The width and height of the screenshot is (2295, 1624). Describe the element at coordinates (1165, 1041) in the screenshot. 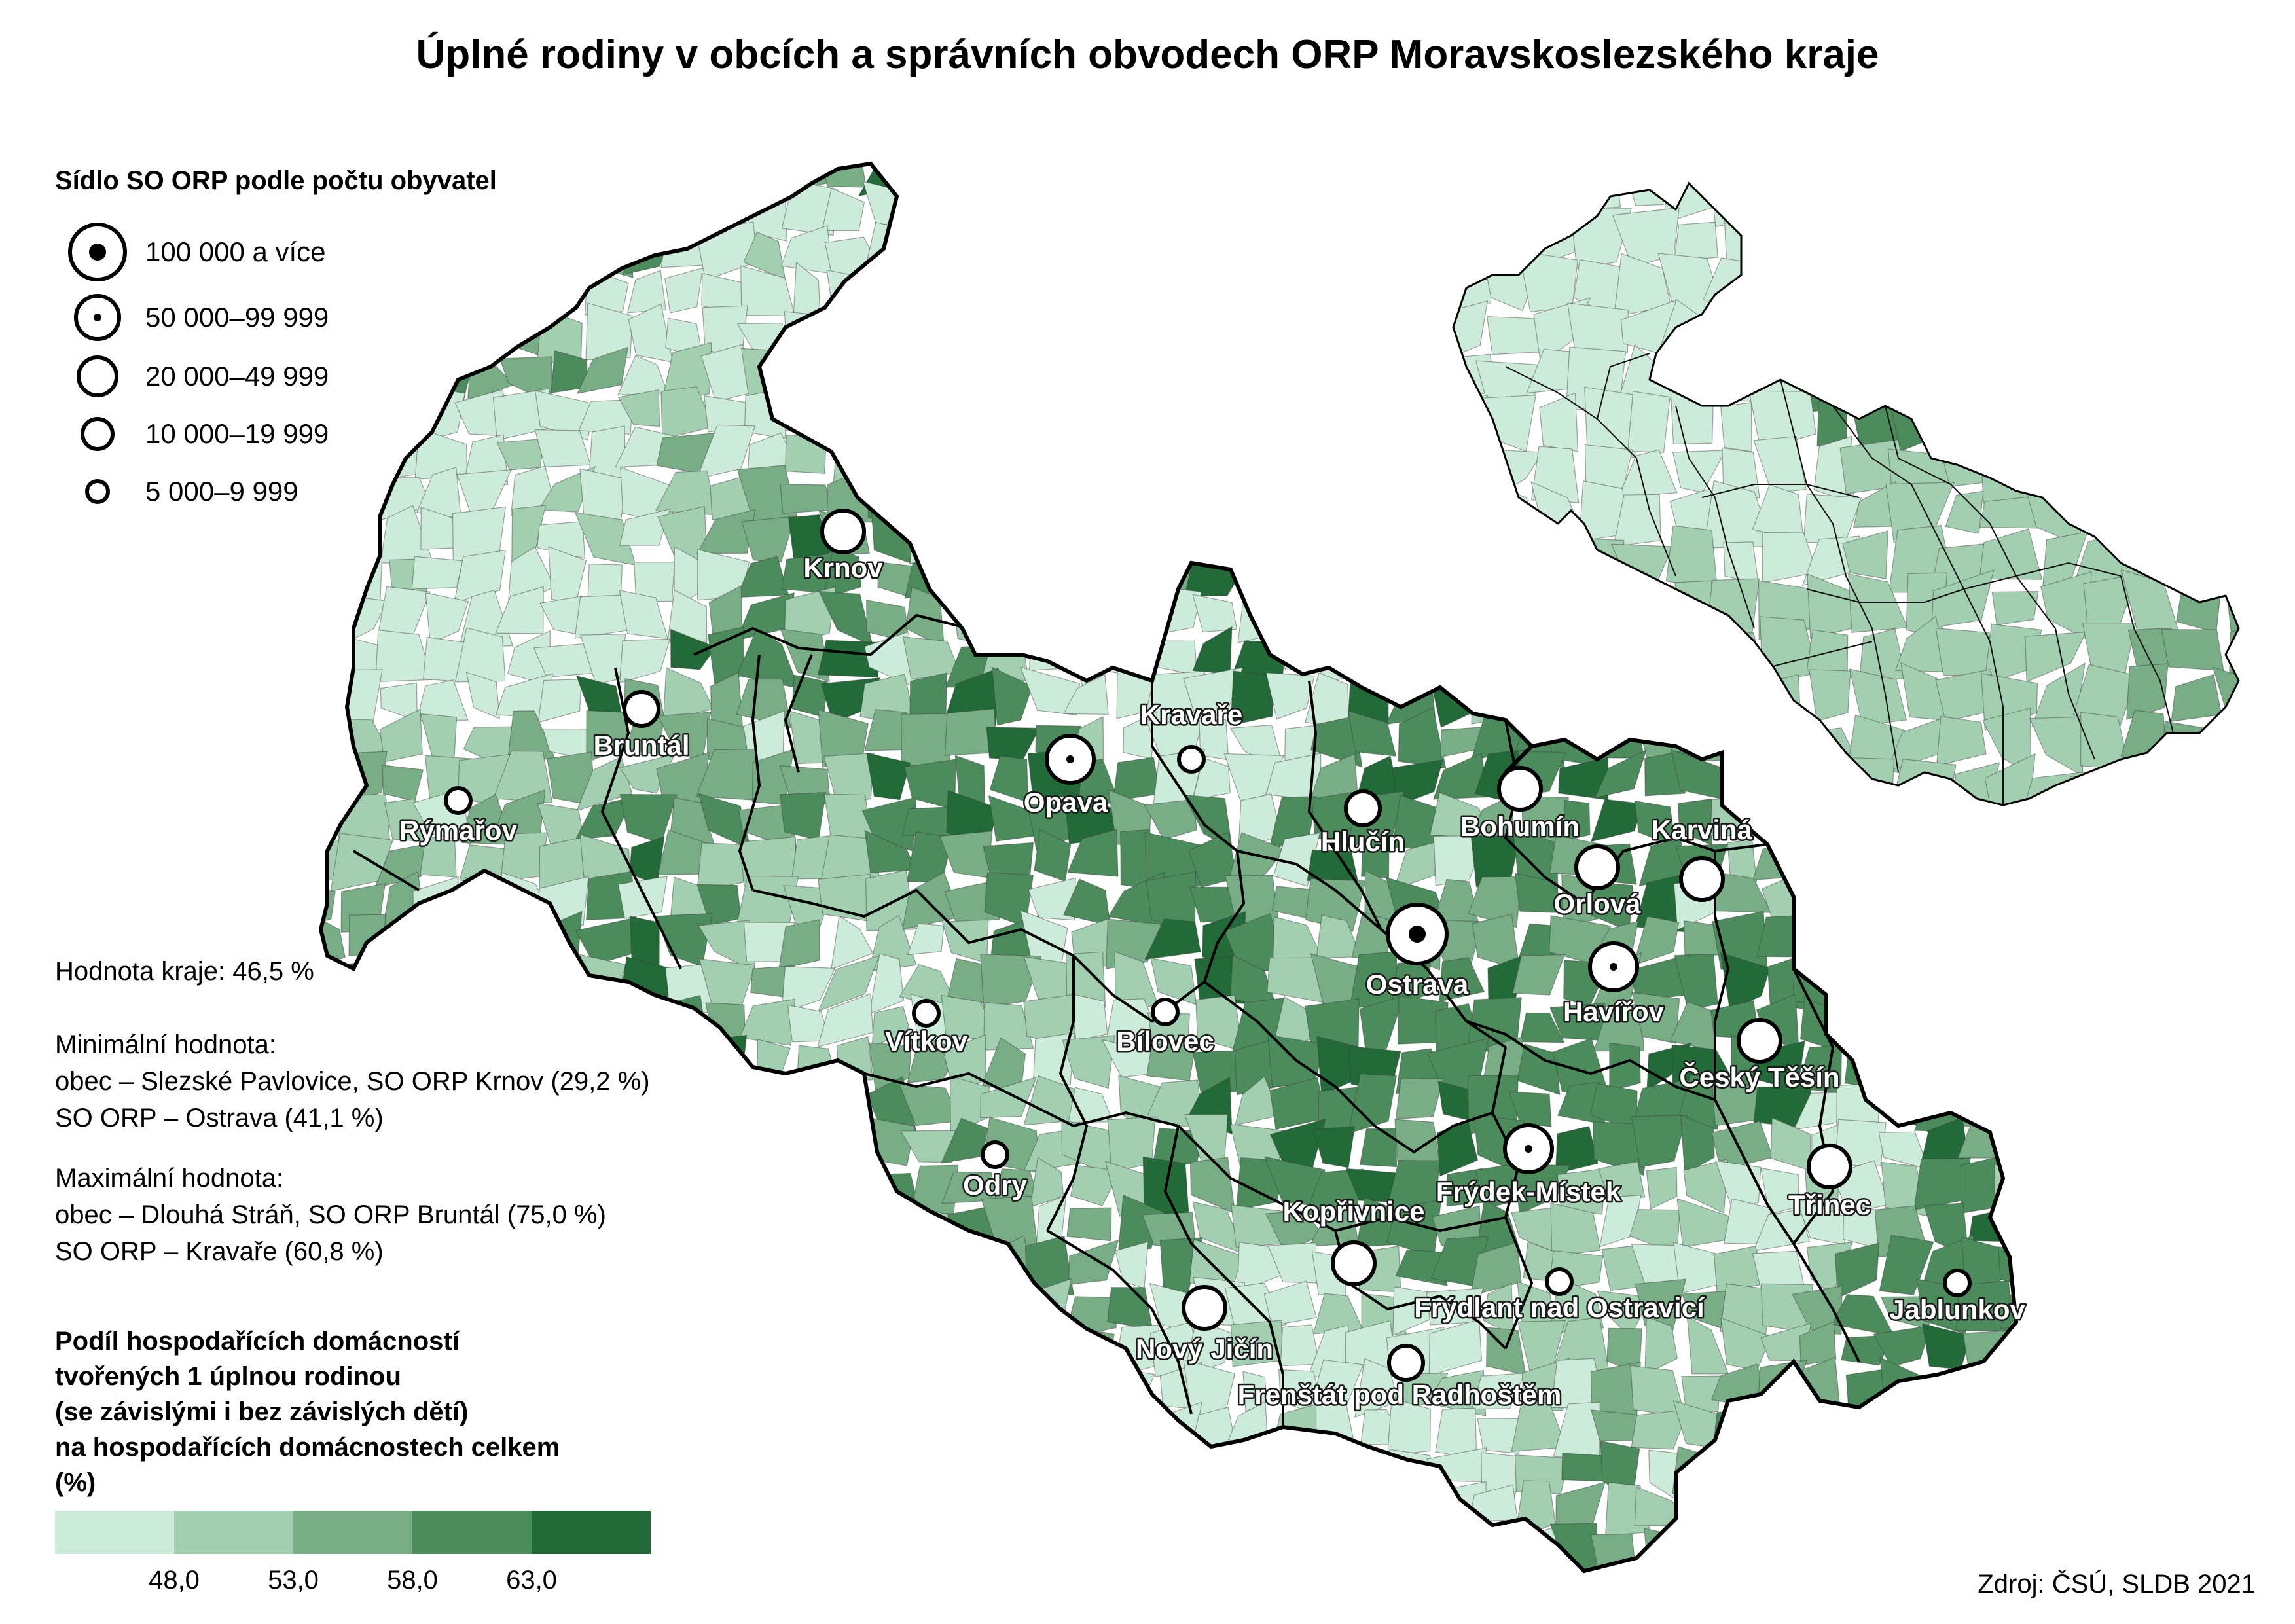

I see `city-label: Bílovec` at that location.